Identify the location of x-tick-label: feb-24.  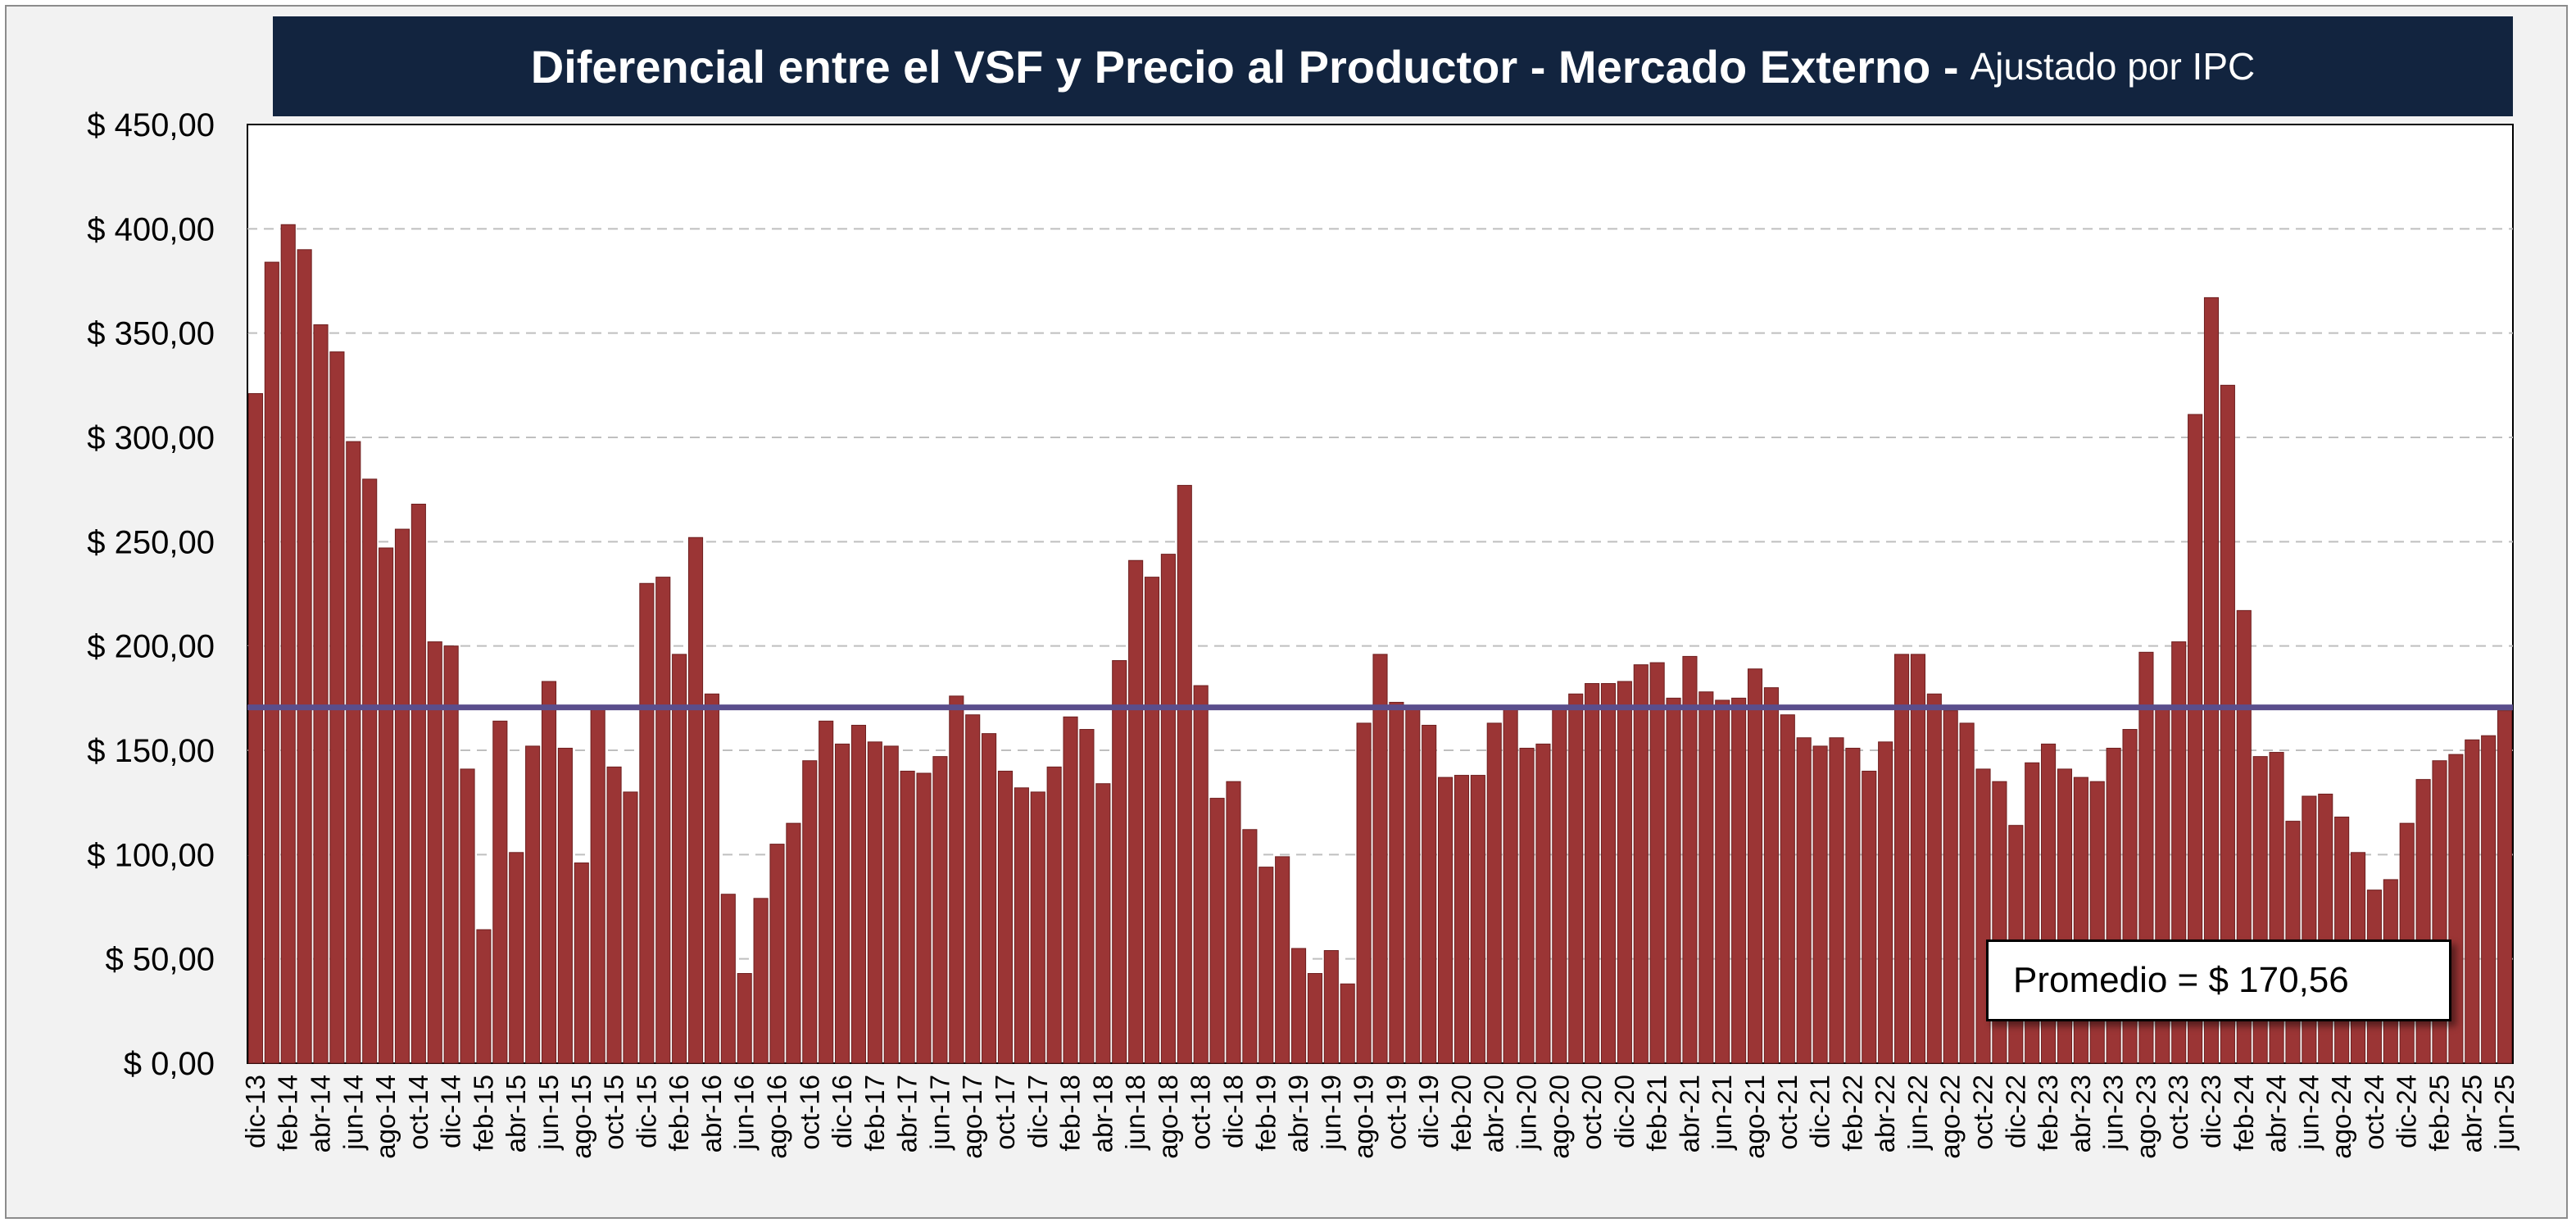
(2244, 1113).